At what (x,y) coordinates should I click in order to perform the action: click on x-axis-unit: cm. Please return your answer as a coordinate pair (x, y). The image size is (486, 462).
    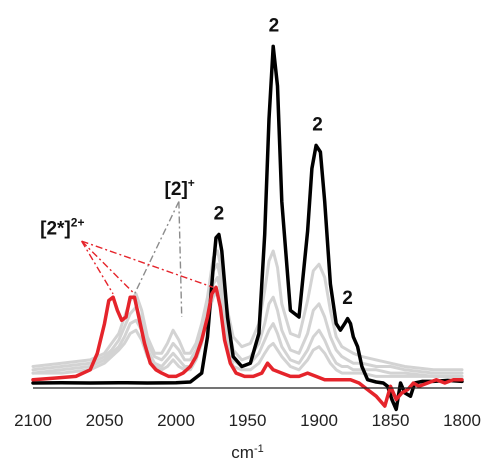
    Looking at the image, I should click on (242, 452).